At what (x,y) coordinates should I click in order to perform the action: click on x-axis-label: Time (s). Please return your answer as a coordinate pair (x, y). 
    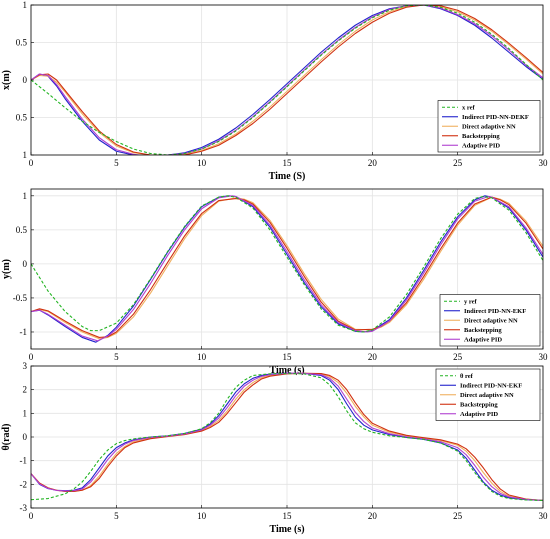
    Looking at the image, I should click on (286, 529).